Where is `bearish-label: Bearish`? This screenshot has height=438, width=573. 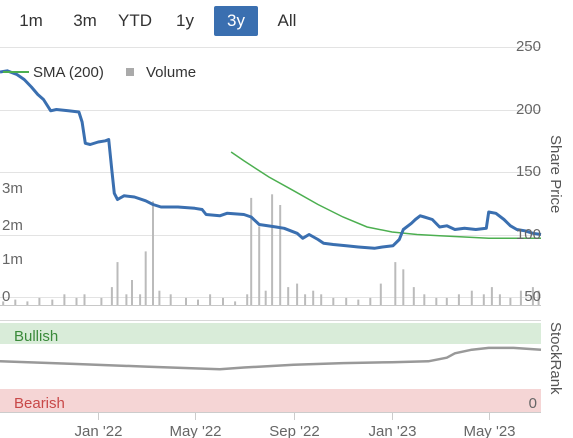
bearish-label: Bearish is located at coordinates (39, 403).